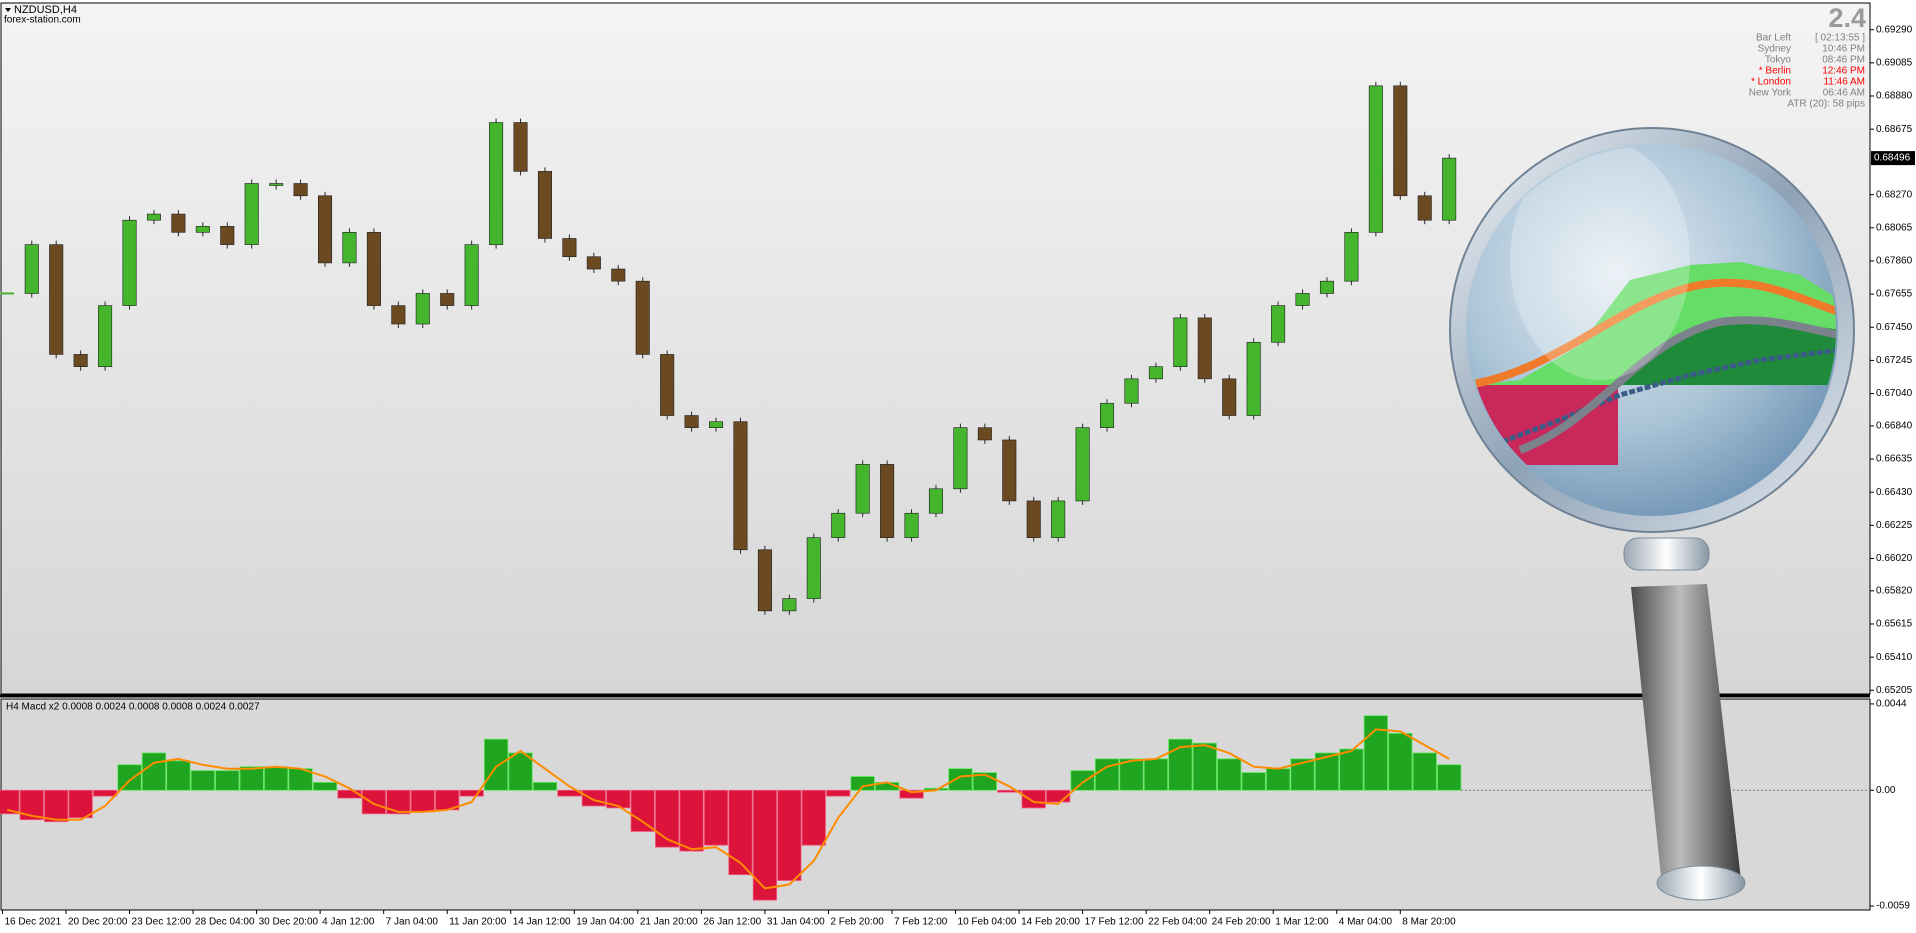 This screenshot has width=1916, height=933. What do you see at coordinates (1894, 492) in the screenshot?
I see `y-tick-label: 0.66430` at bounding box center [1894, 492].